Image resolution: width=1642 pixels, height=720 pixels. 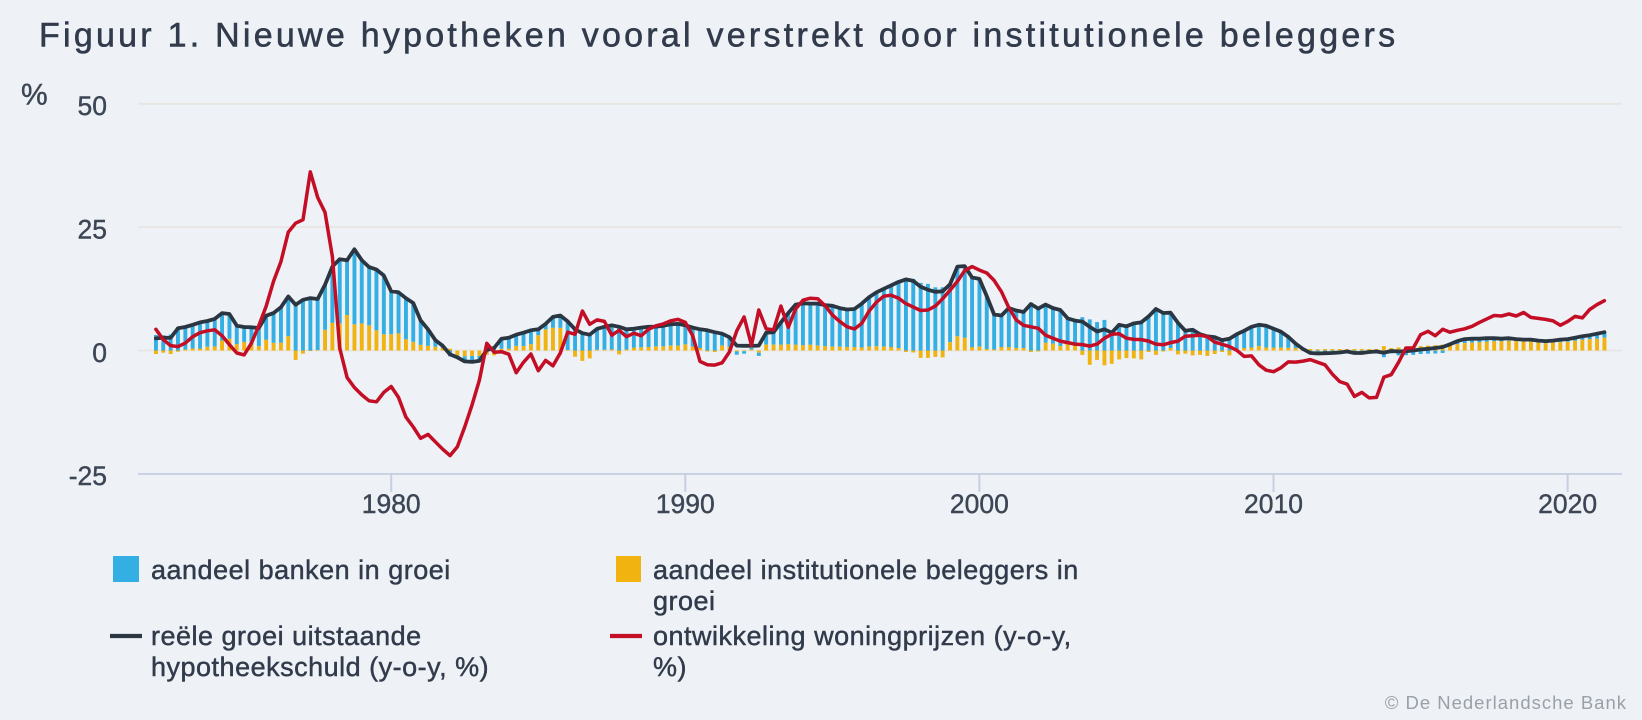 What do you see at coordinates (1567, 504) in the screenshot?
I see `svg-text: 2020` at bounding box center [1567, 504].